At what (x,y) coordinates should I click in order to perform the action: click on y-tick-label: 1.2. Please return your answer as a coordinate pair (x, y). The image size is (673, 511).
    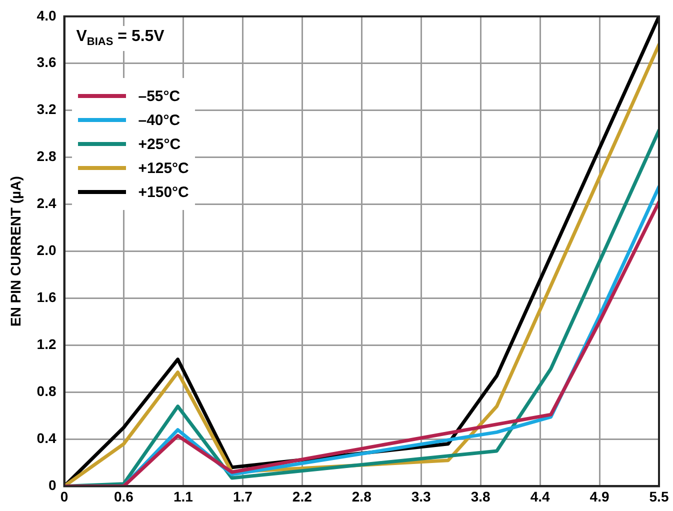
    Looking at the image, I should click on (46, 344).